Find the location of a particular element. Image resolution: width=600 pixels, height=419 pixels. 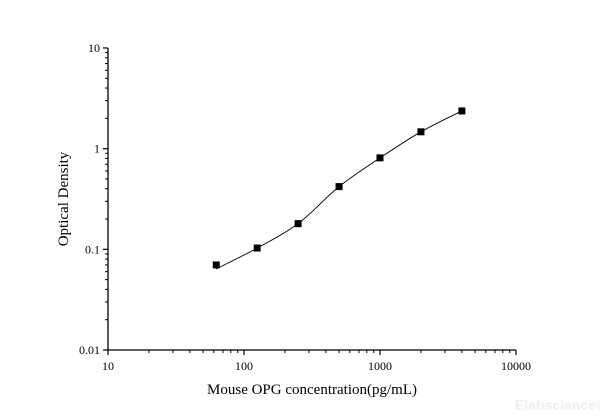

y-tick-label: 0.01 is located at coordinates (89, 350).